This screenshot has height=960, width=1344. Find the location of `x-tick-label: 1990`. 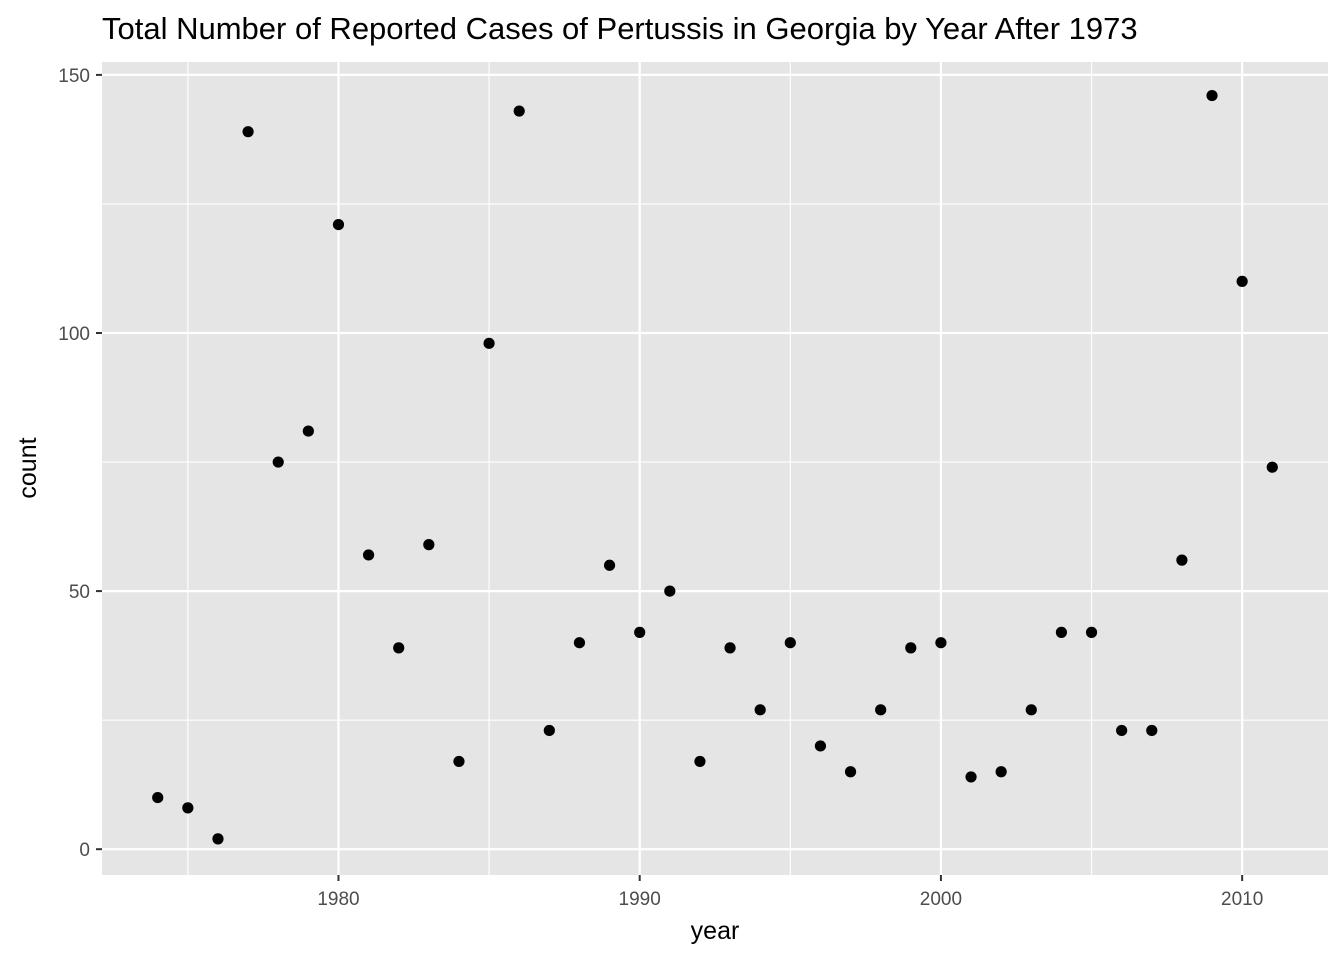

x-tick-label: 1990 is located at coordinates (640, 899).